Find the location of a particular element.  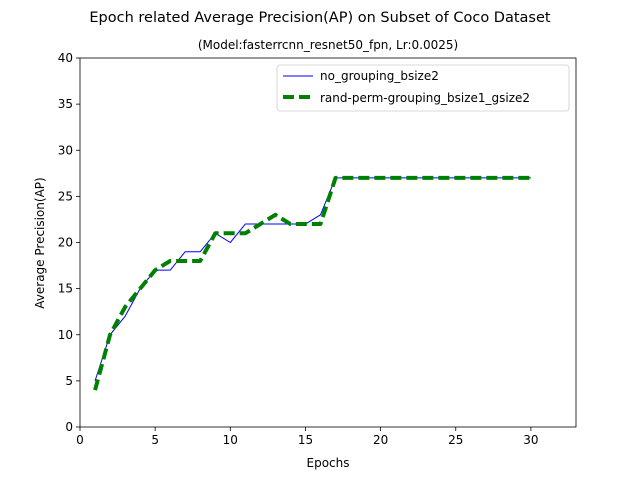

x-axis-label: Epochs is located at coordinates (328, 463).